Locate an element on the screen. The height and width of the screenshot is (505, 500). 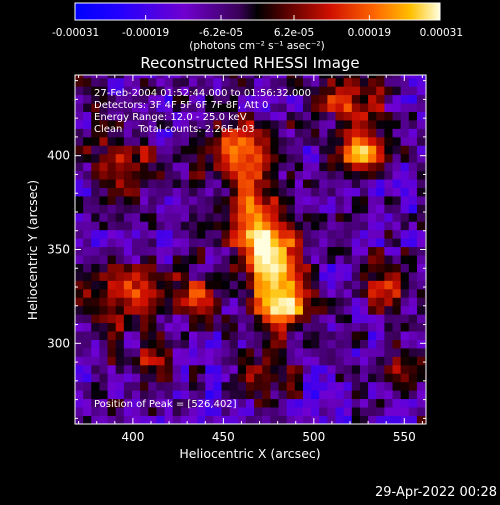
colorbar-tick-label: 6.2e-05 is located at coordinates (294, 33).